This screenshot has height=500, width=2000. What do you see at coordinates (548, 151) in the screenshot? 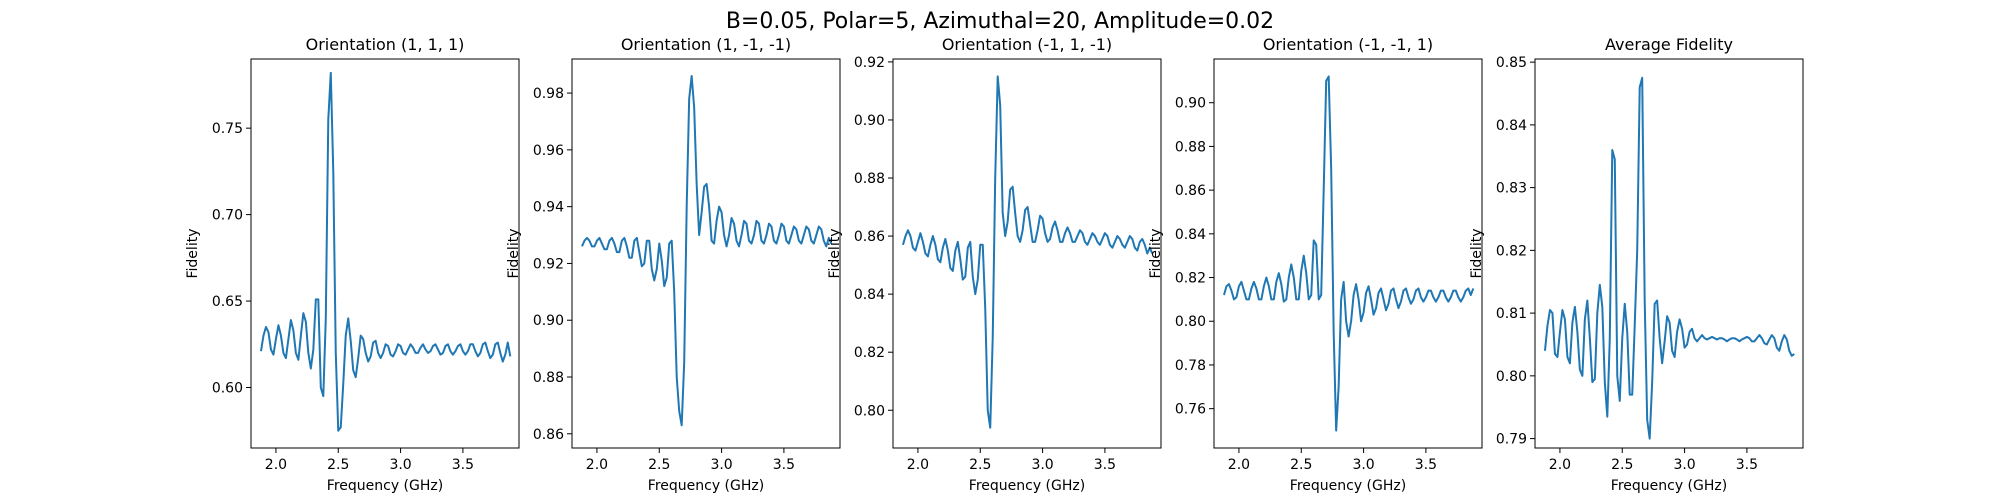
I see `y-tick-label: 0.96` at bounding box center [548, 151].